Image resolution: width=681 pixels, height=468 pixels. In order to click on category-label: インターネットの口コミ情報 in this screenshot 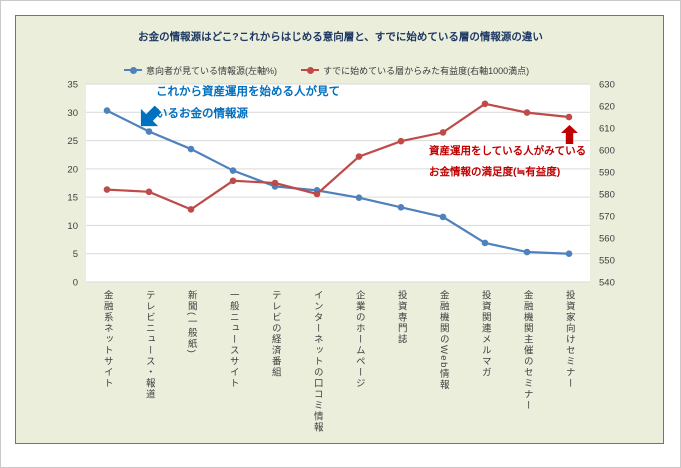, I will do `click(317, 361)`.